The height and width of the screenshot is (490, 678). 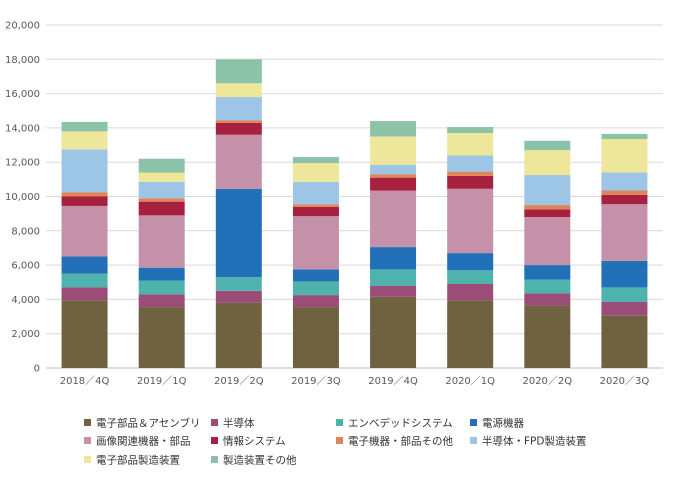 I want to click on legend-label: 画像関連機器・部品, so click(x=143, y=441).